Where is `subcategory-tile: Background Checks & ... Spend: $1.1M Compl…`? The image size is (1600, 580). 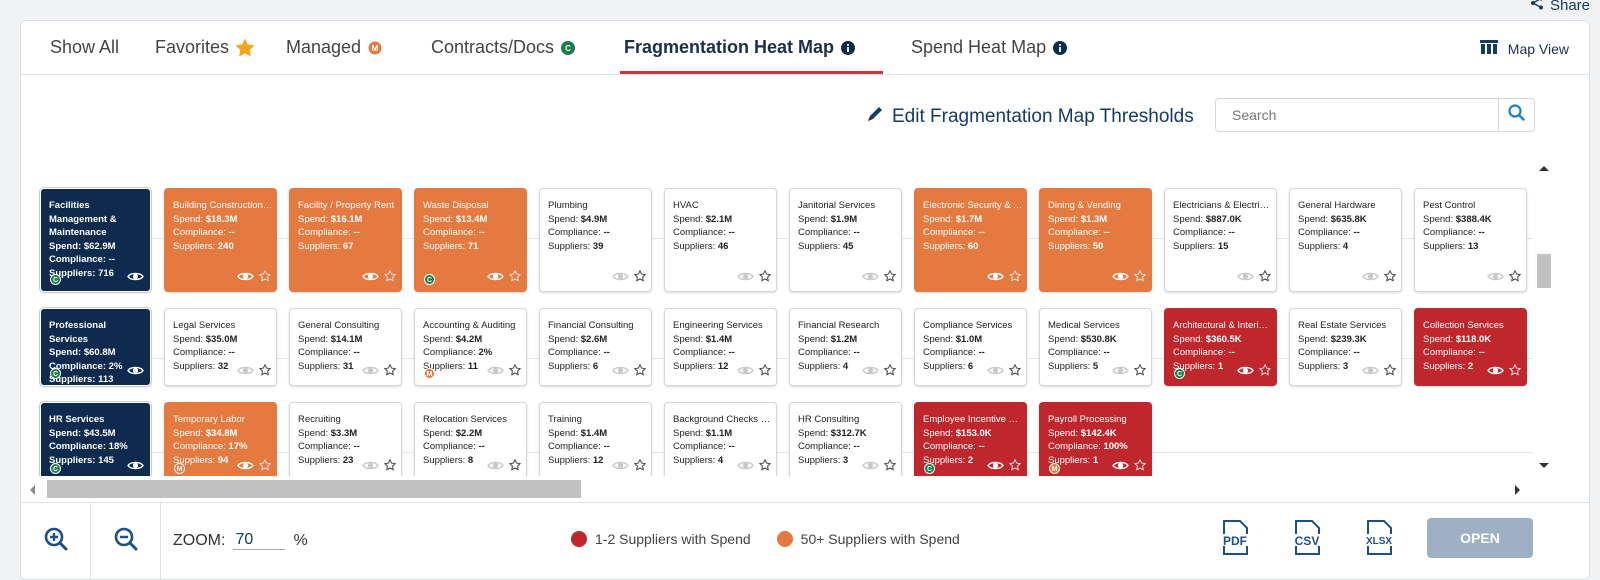 subcategory-tile: Background Checks & ... Spend: $1.1M Compl… is located at coordinates (720, 439).